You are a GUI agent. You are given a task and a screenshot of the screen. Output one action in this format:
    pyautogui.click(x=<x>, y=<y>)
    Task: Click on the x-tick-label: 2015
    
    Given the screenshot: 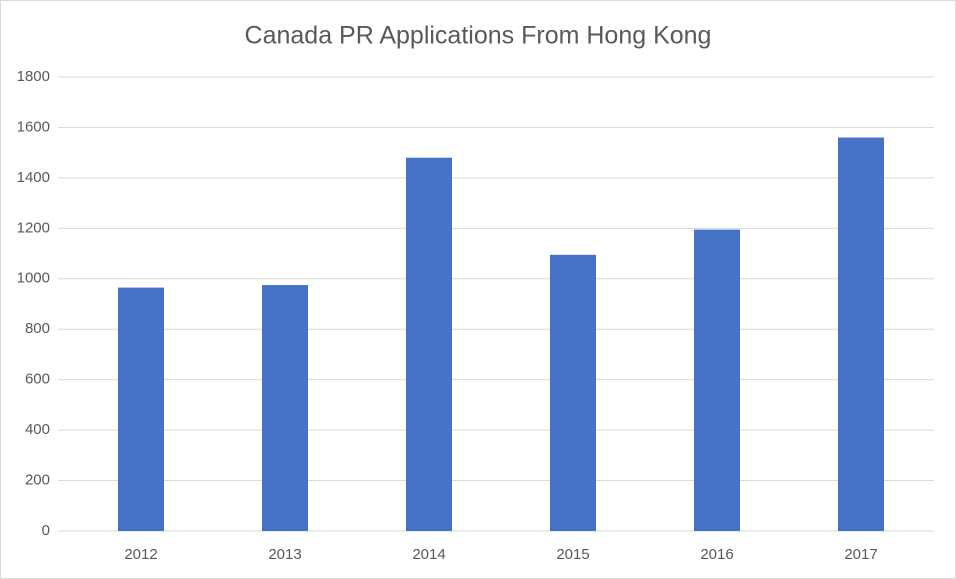 What is the action you would take?
    pyautogui.click(x=572, y=554)
    